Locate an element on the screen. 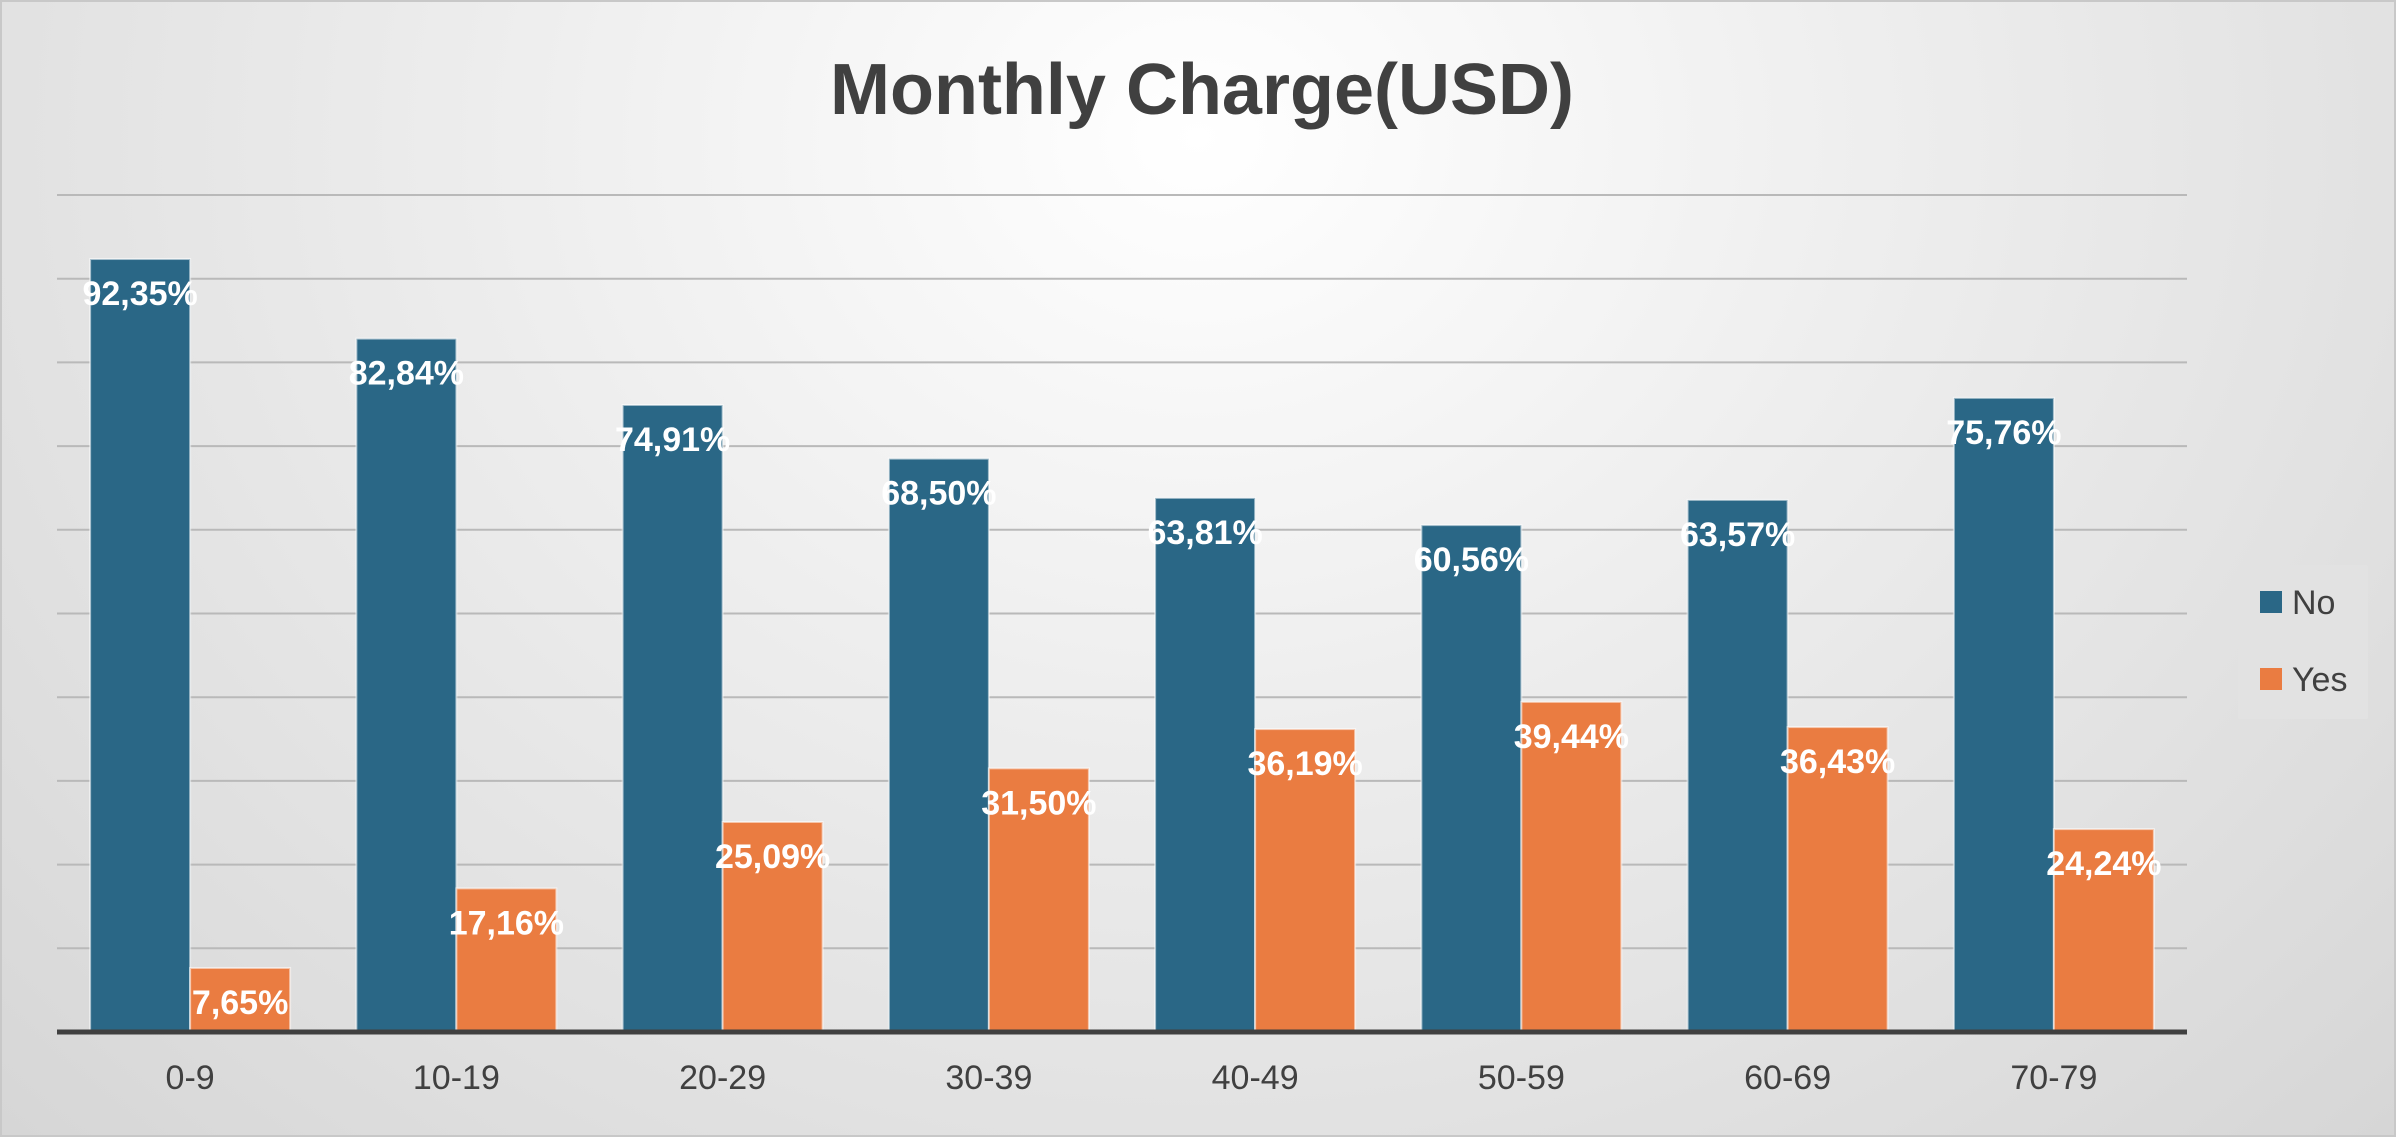  legend-label-no: No is located at coordinates (2313, 603).